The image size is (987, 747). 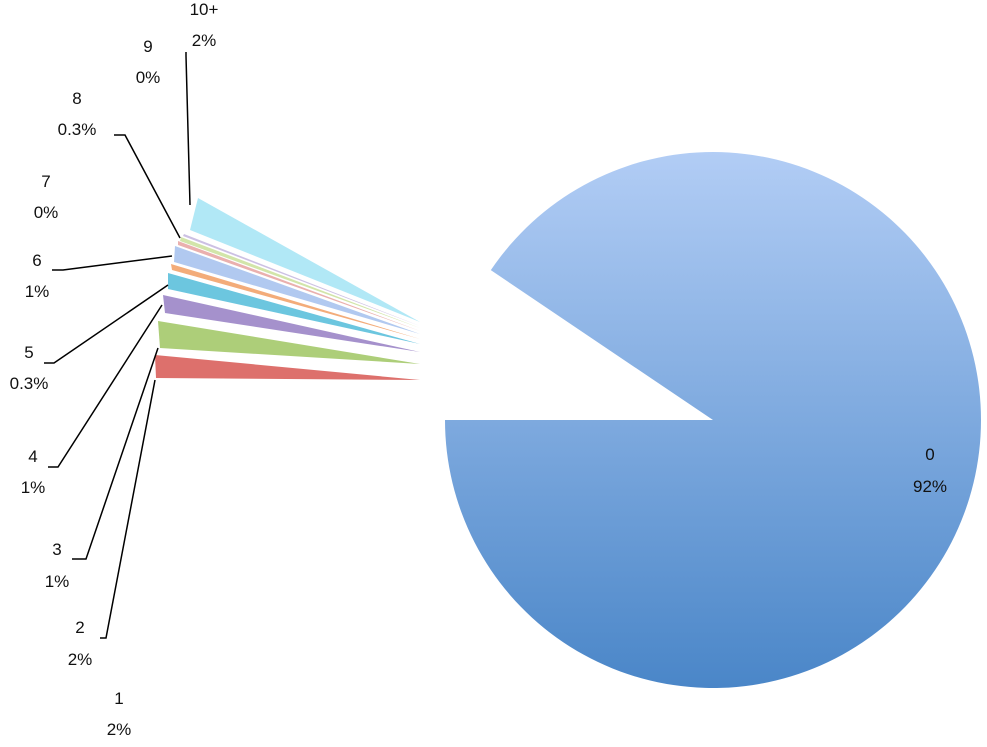 I want to click on label-8-category: 8, so click(x=76, y=98).